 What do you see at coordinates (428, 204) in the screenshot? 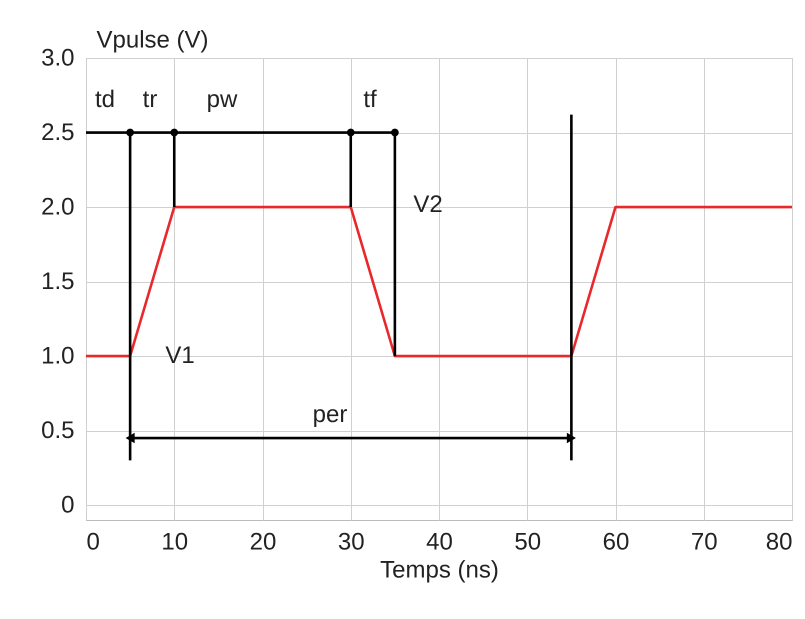
I see `annotation: V2` at bounding box center [428, 204].